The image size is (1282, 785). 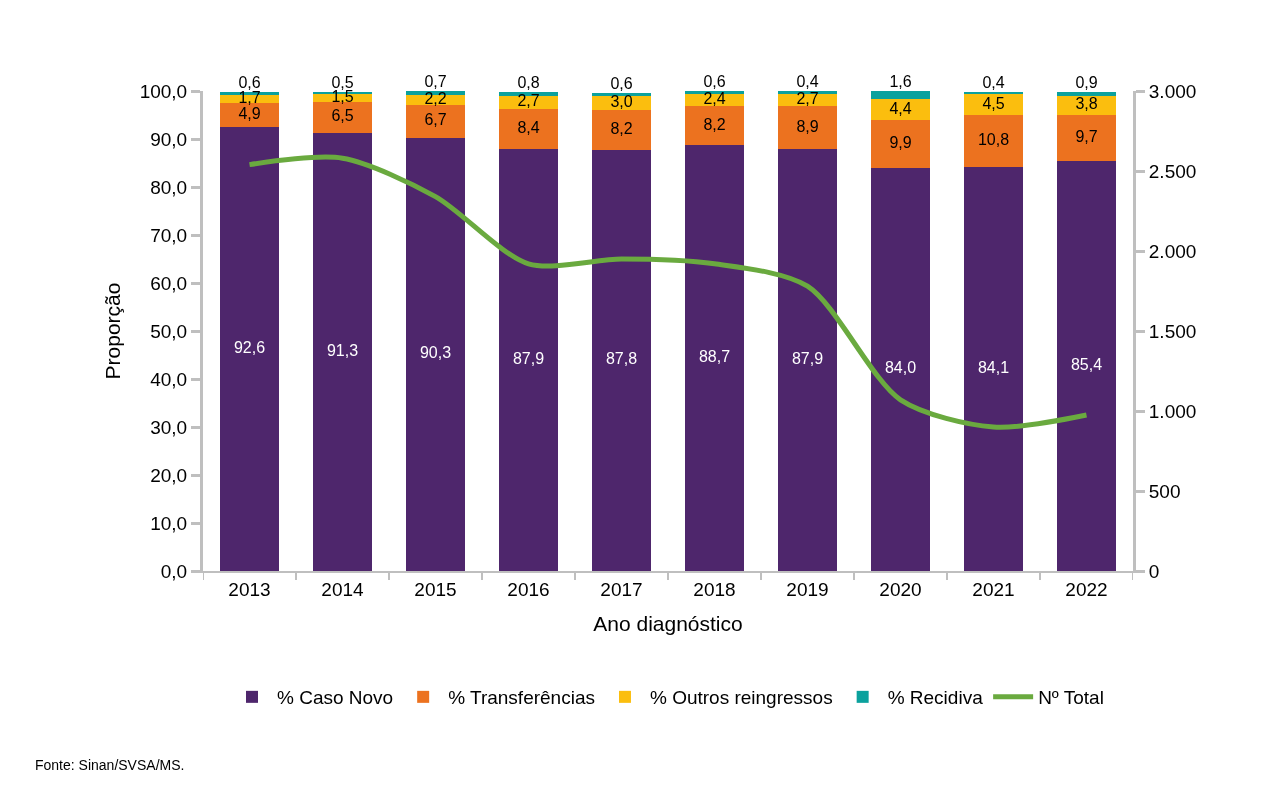 I want to click on data-label: 3,8, so click(x=1086, y=104).